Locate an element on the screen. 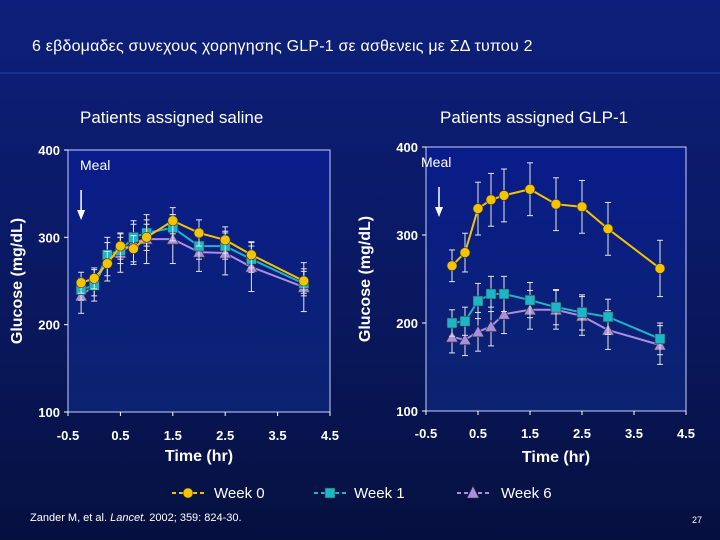 The width and height of the screenshot is (720, 540). panel-title-glp1: Patients assigned GLP-1 is located at coordinates (534, 117).